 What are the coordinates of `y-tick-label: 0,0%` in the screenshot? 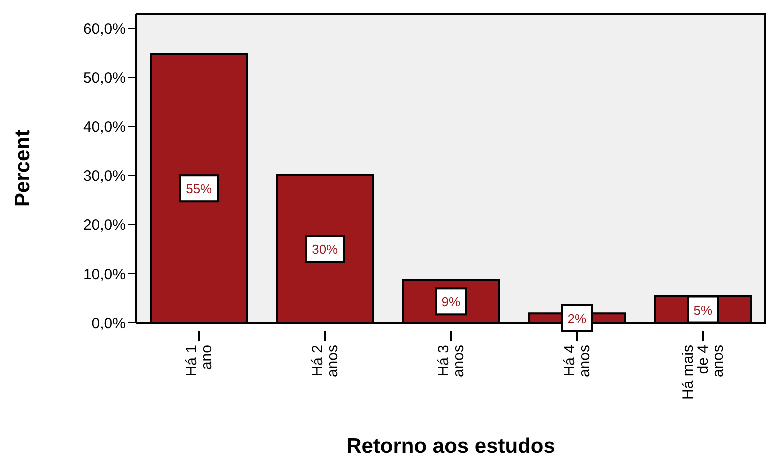 It's located at (109, 323).